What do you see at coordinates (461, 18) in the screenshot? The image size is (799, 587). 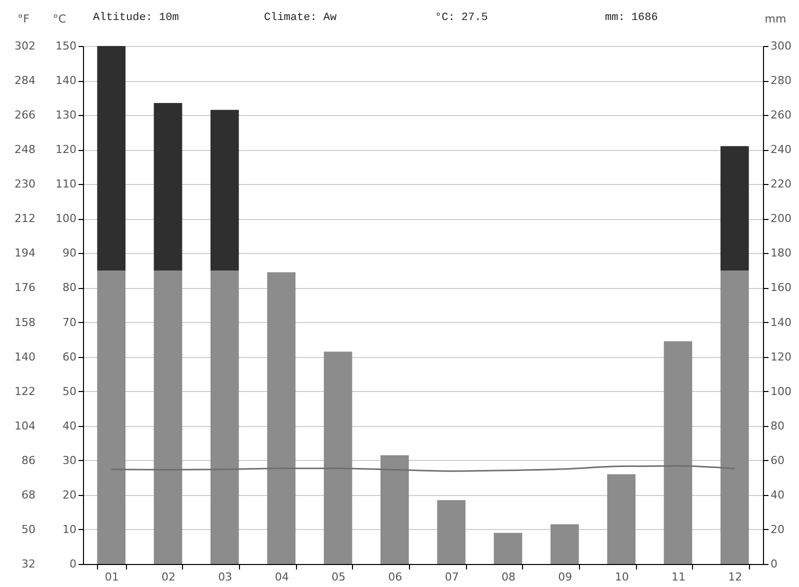 I see `text: °C: 27.5` at bounding box center [461, 18].